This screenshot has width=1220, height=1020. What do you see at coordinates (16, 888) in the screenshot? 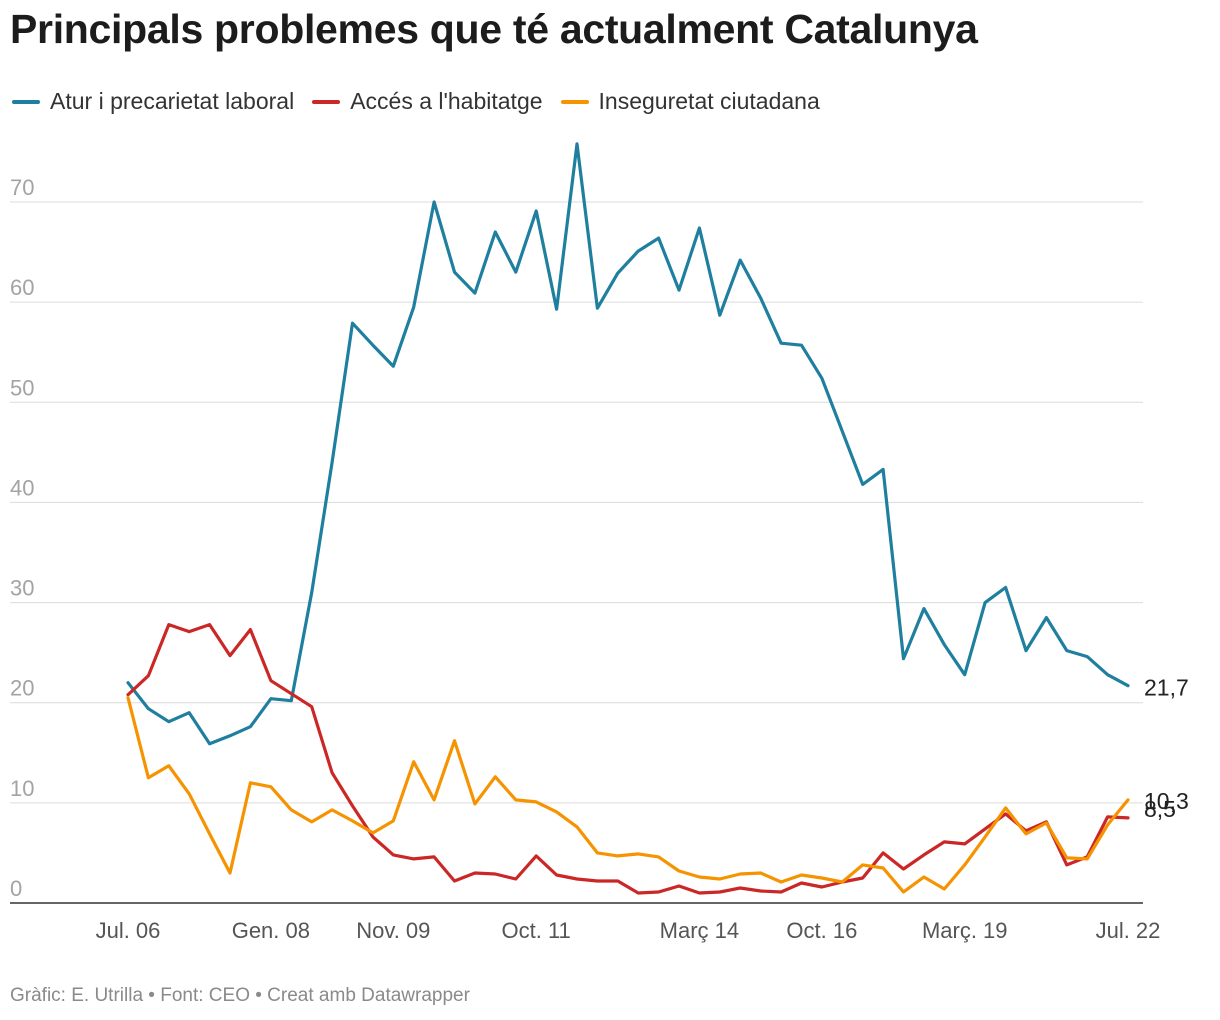
I see `y-tick-label-0: 0` at bounding box center [16, 888].